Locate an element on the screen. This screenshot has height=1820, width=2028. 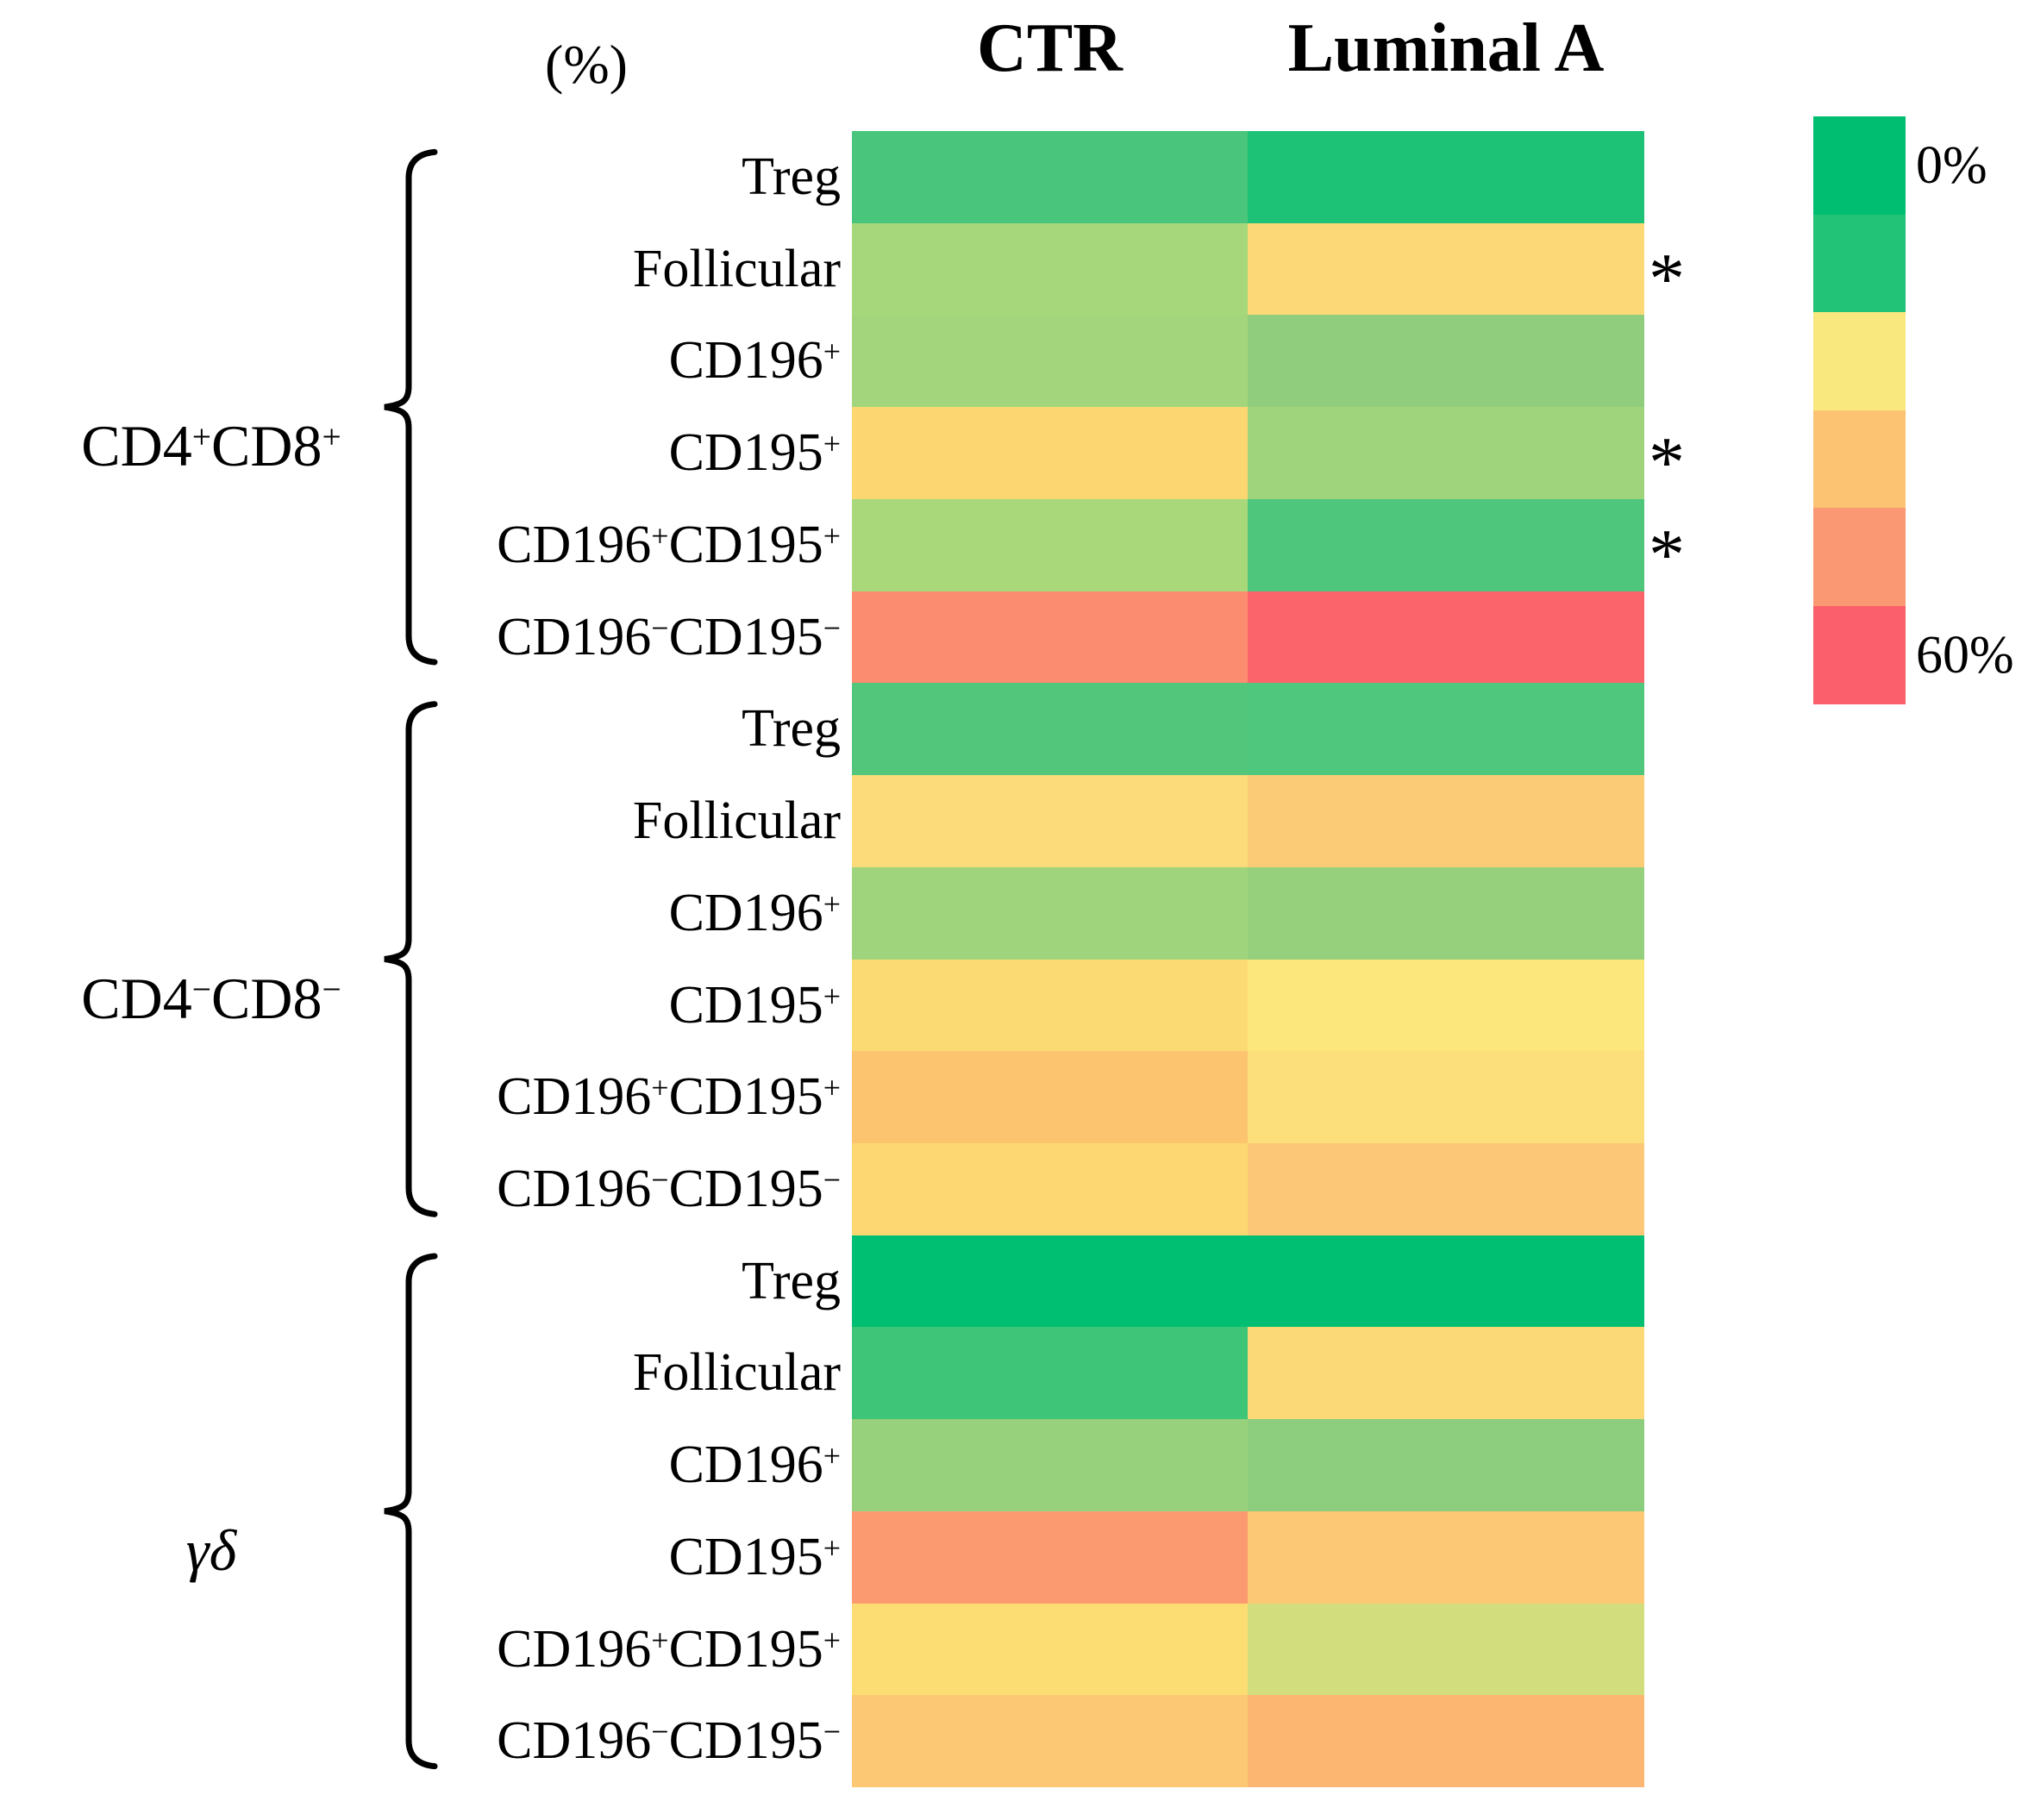
unit-label: (%) is located at coordinates (586, 65).